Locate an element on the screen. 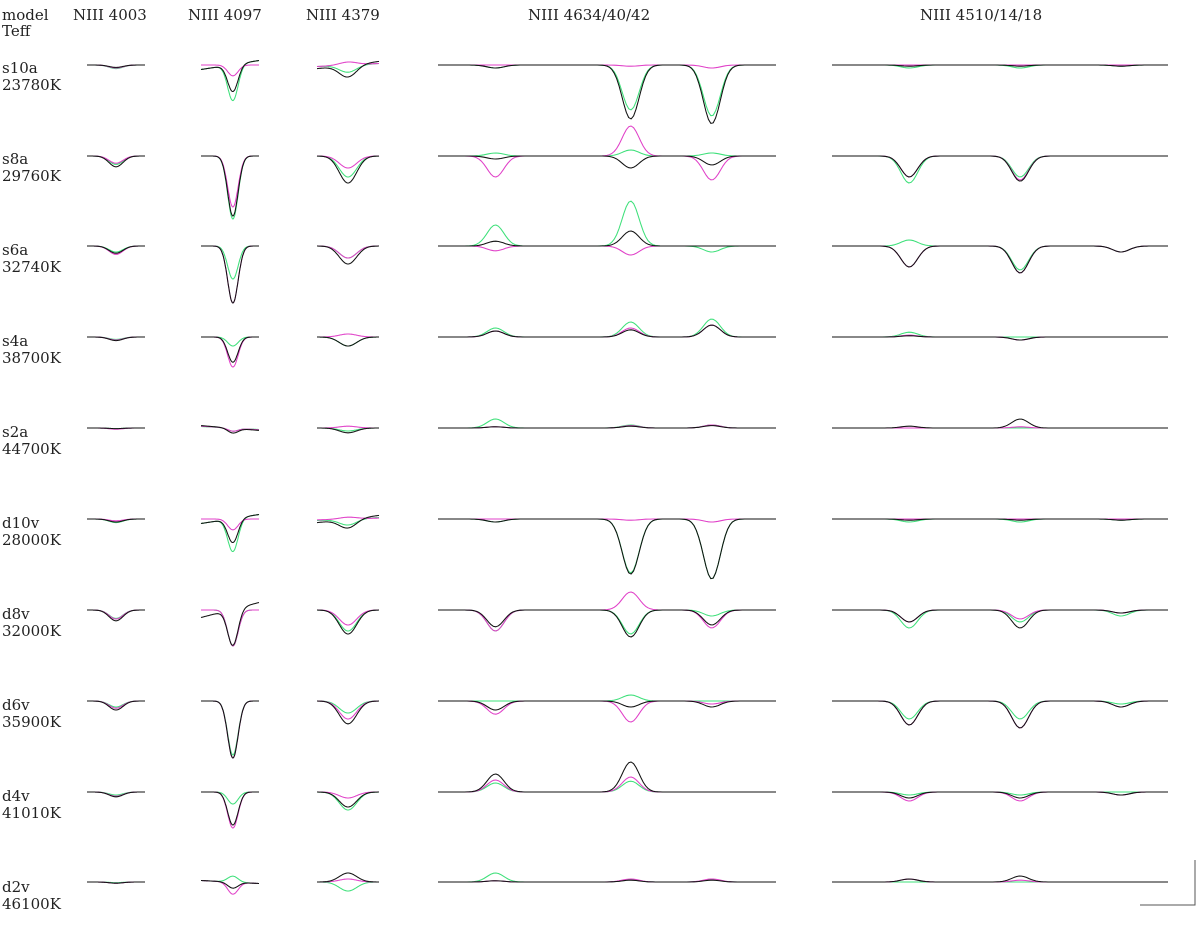 The width and height of the screenshot is (1200, 927). model-teff: 35900K is located at coordinates (32, 722).